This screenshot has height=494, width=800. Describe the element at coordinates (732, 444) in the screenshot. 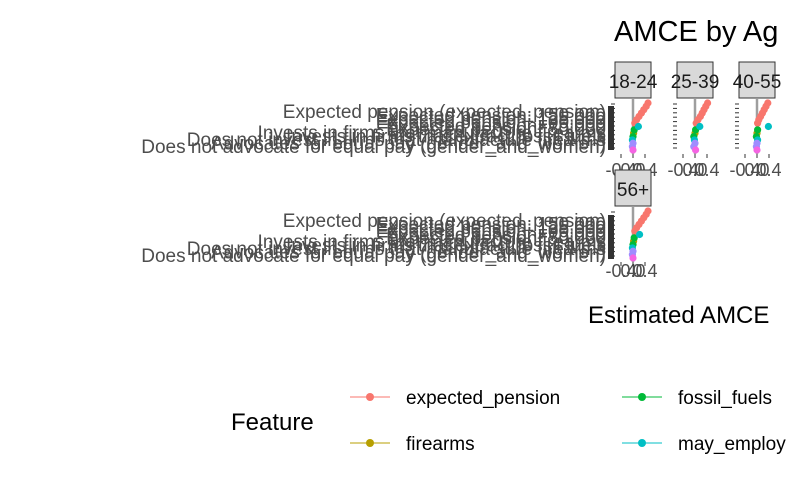

I see `legend-label: may_employ` at that location.